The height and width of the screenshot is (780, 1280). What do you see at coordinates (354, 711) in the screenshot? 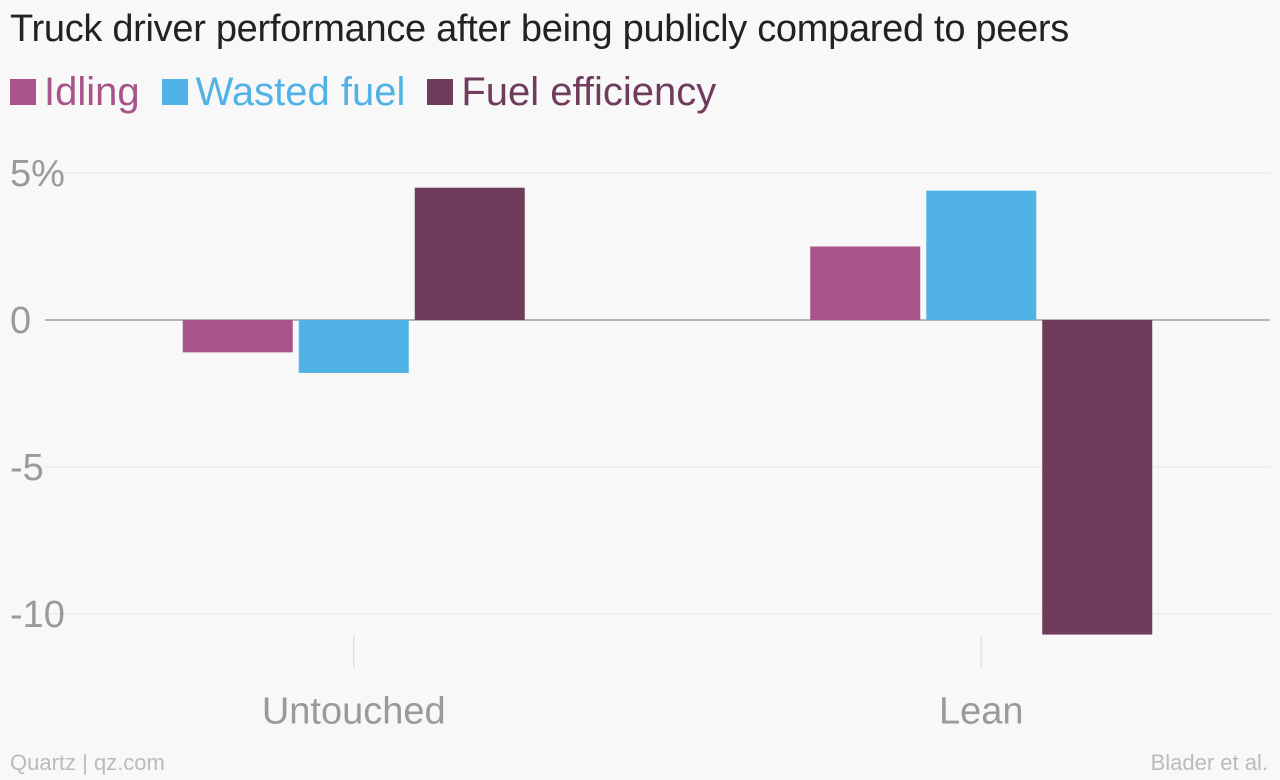
I see `x-tick-label: Untouched` at bounding box center [354, 711].